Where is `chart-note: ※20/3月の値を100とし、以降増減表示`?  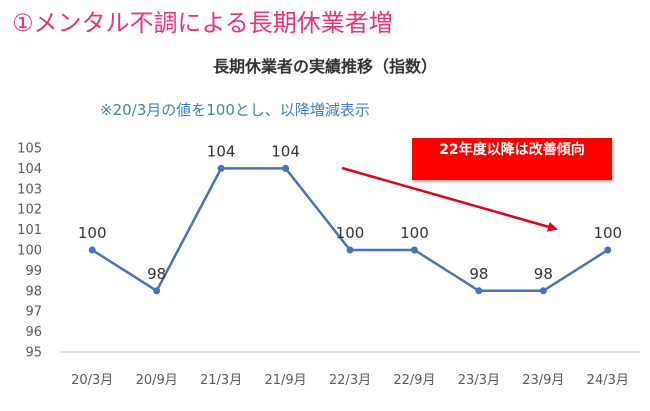
chart-note: ※20/3月の値を100とし、以降増減表示 is located at coordinates (235, 110).